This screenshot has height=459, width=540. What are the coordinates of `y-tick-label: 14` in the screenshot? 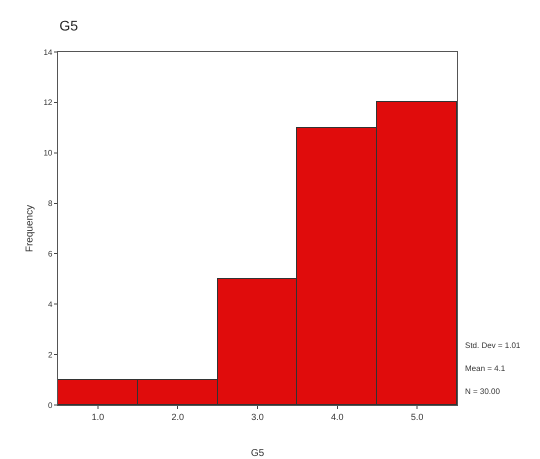 It's located at (48, 52).